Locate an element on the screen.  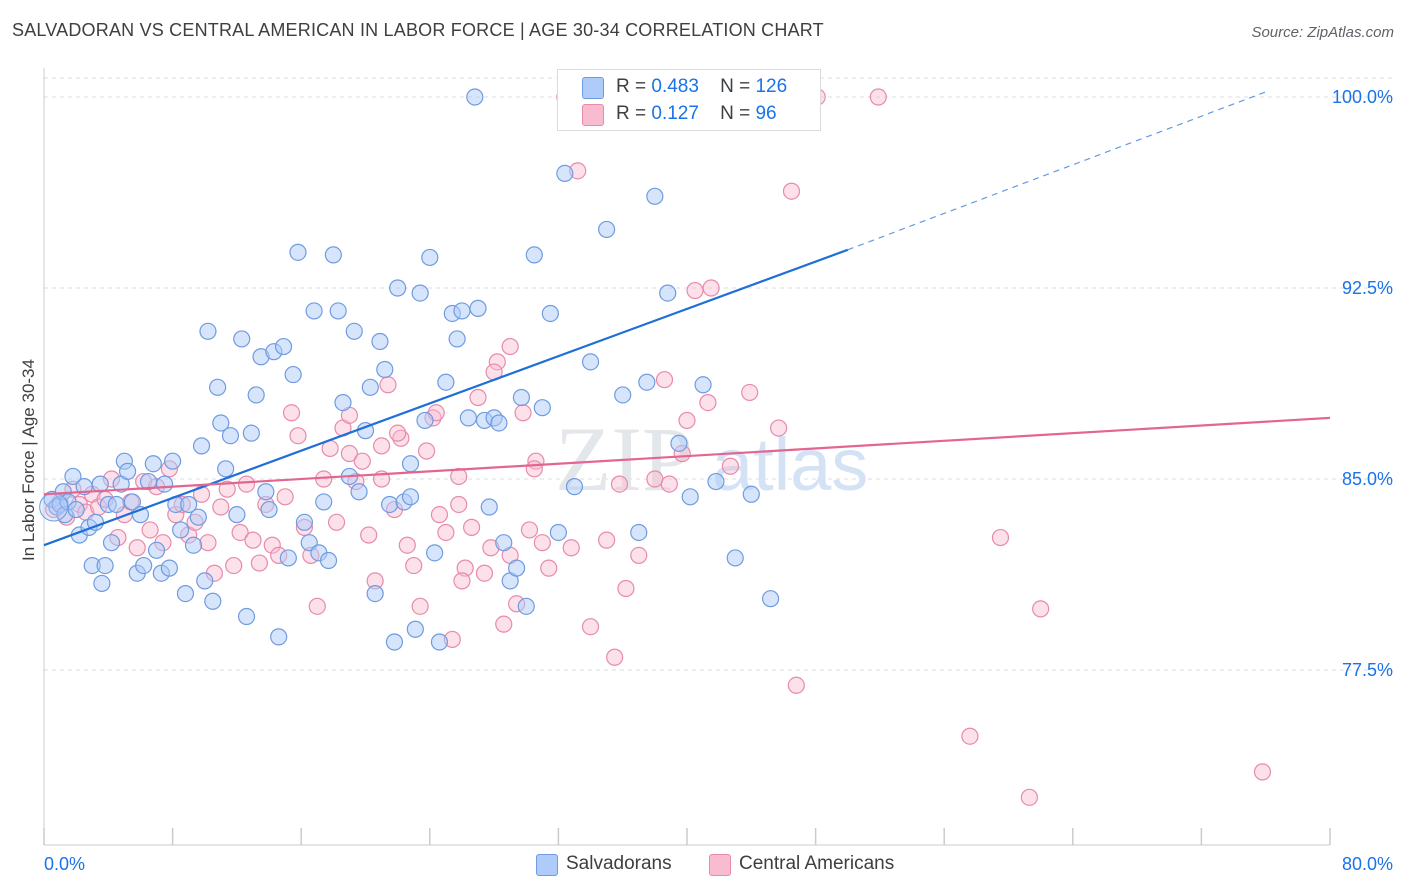
source-label: Source: ZipAtlas.com is located at coordinates (1322, 32).